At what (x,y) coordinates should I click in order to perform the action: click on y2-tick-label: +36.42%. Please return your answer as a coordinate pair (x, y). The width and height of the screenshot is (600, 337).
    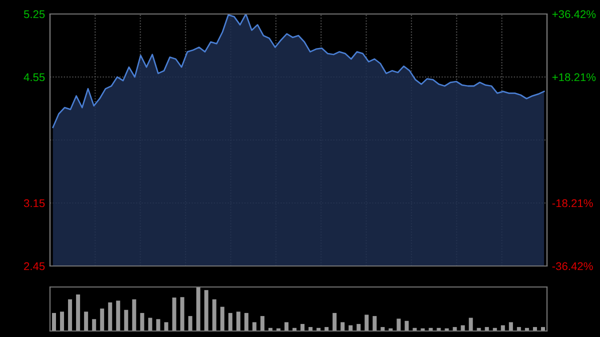
    Looking at the image, I should click on (574, 14).